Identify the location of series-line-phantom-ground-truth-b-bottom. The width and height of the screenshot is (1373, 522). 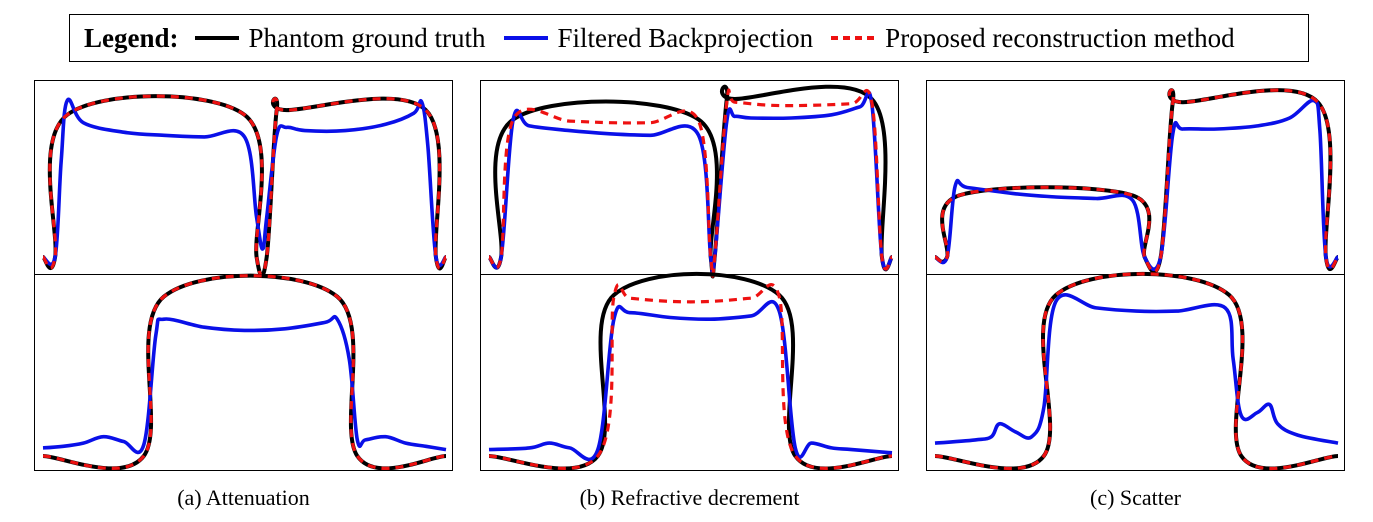
(690, 371).